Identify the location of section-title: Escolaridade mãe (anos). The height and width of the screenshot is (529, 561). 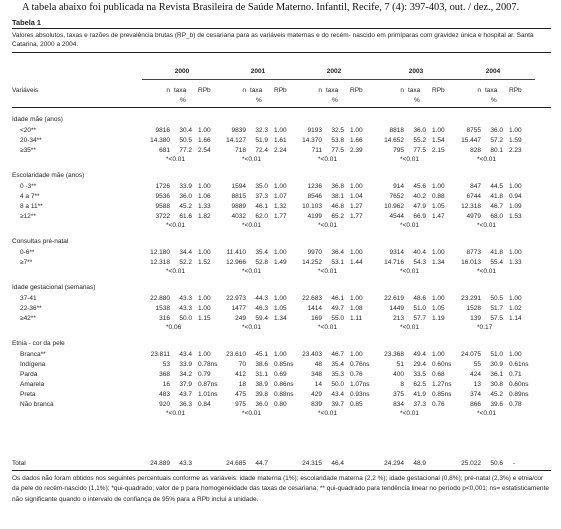
(48, 175).